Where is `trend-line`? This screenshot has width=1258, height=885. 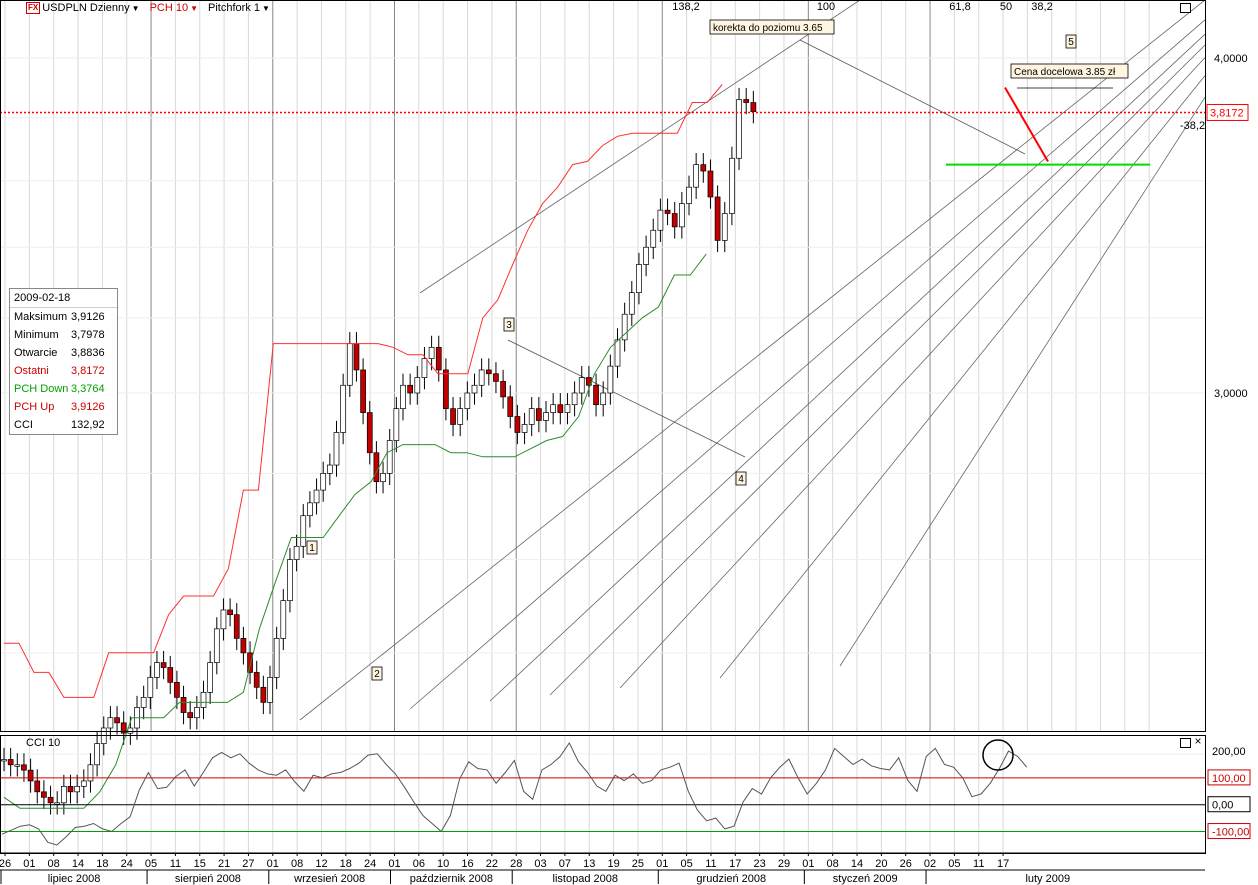 trend-line is located at coordinates (626, 398).